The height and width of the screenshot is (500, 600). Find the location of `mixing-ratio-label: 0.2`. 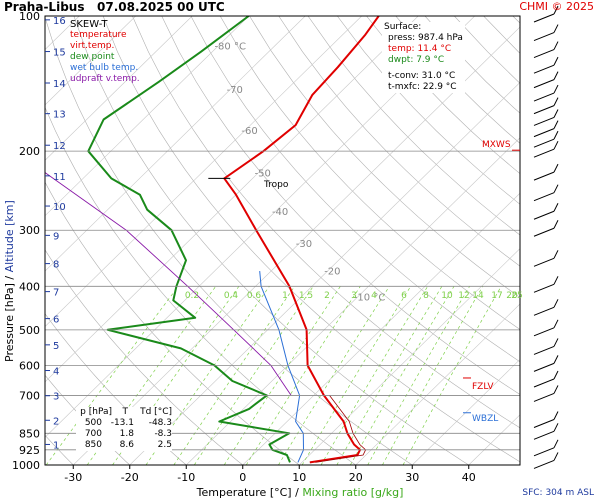

mixing-ratio-label: 0.2 is located at coordinates (192, 296).